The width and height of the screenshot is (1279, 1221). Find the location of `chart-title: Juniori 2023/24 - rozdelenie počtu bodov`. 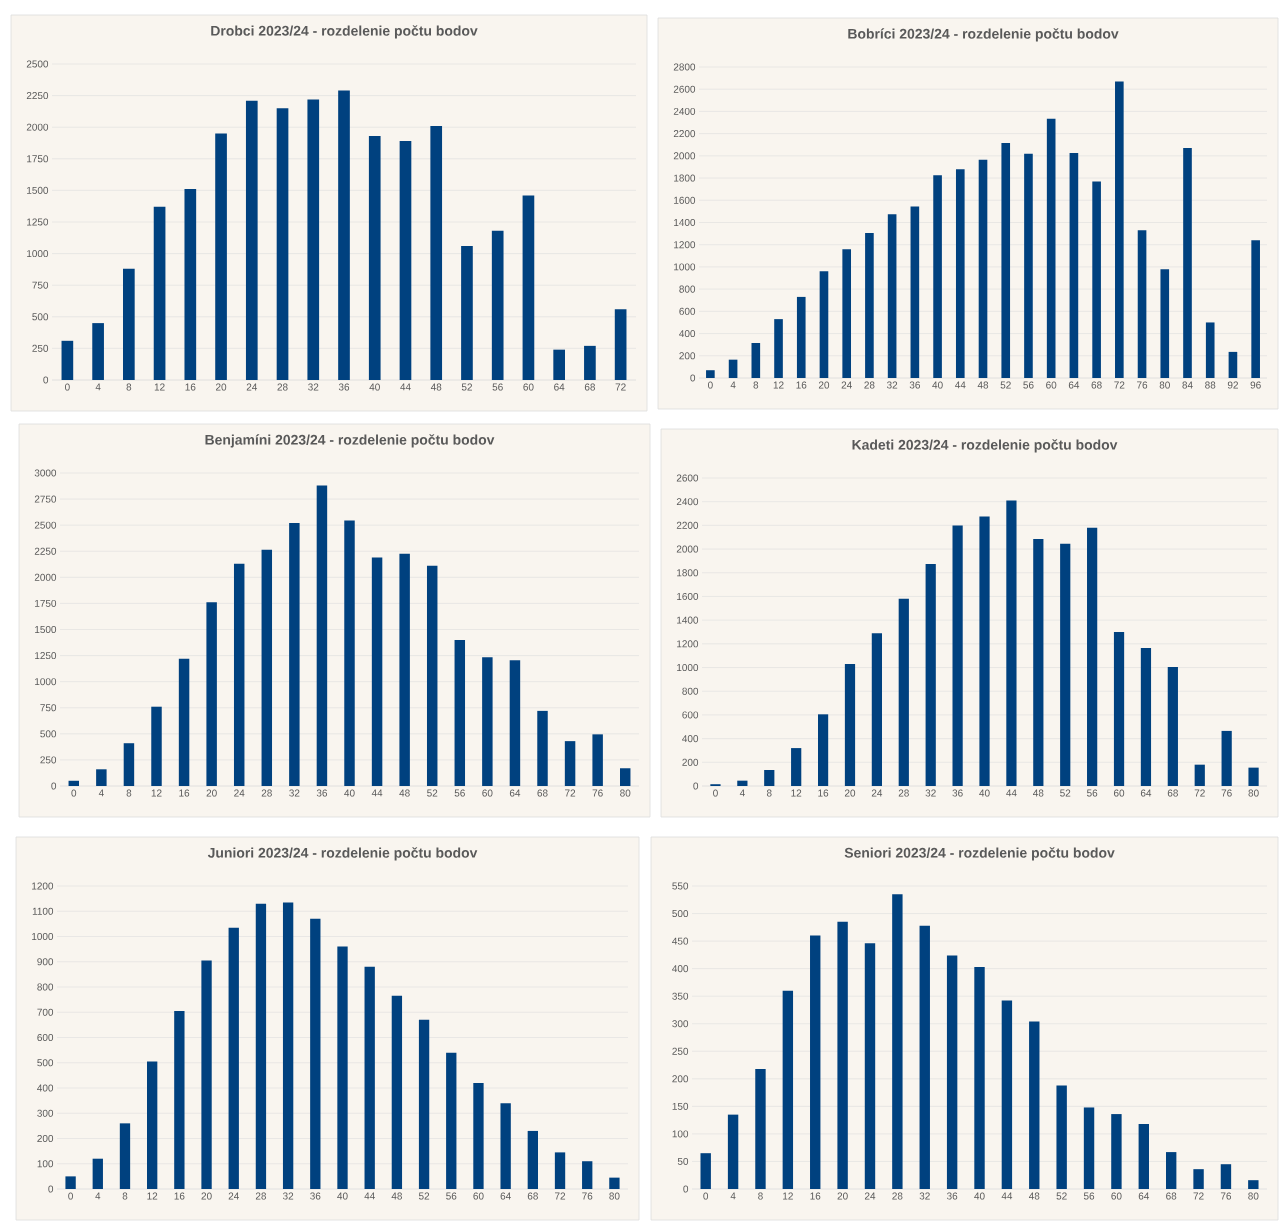

chart-title: Juniori 2023/24 - rozdelenie počtu bodov is located at coordinates (342, 854).